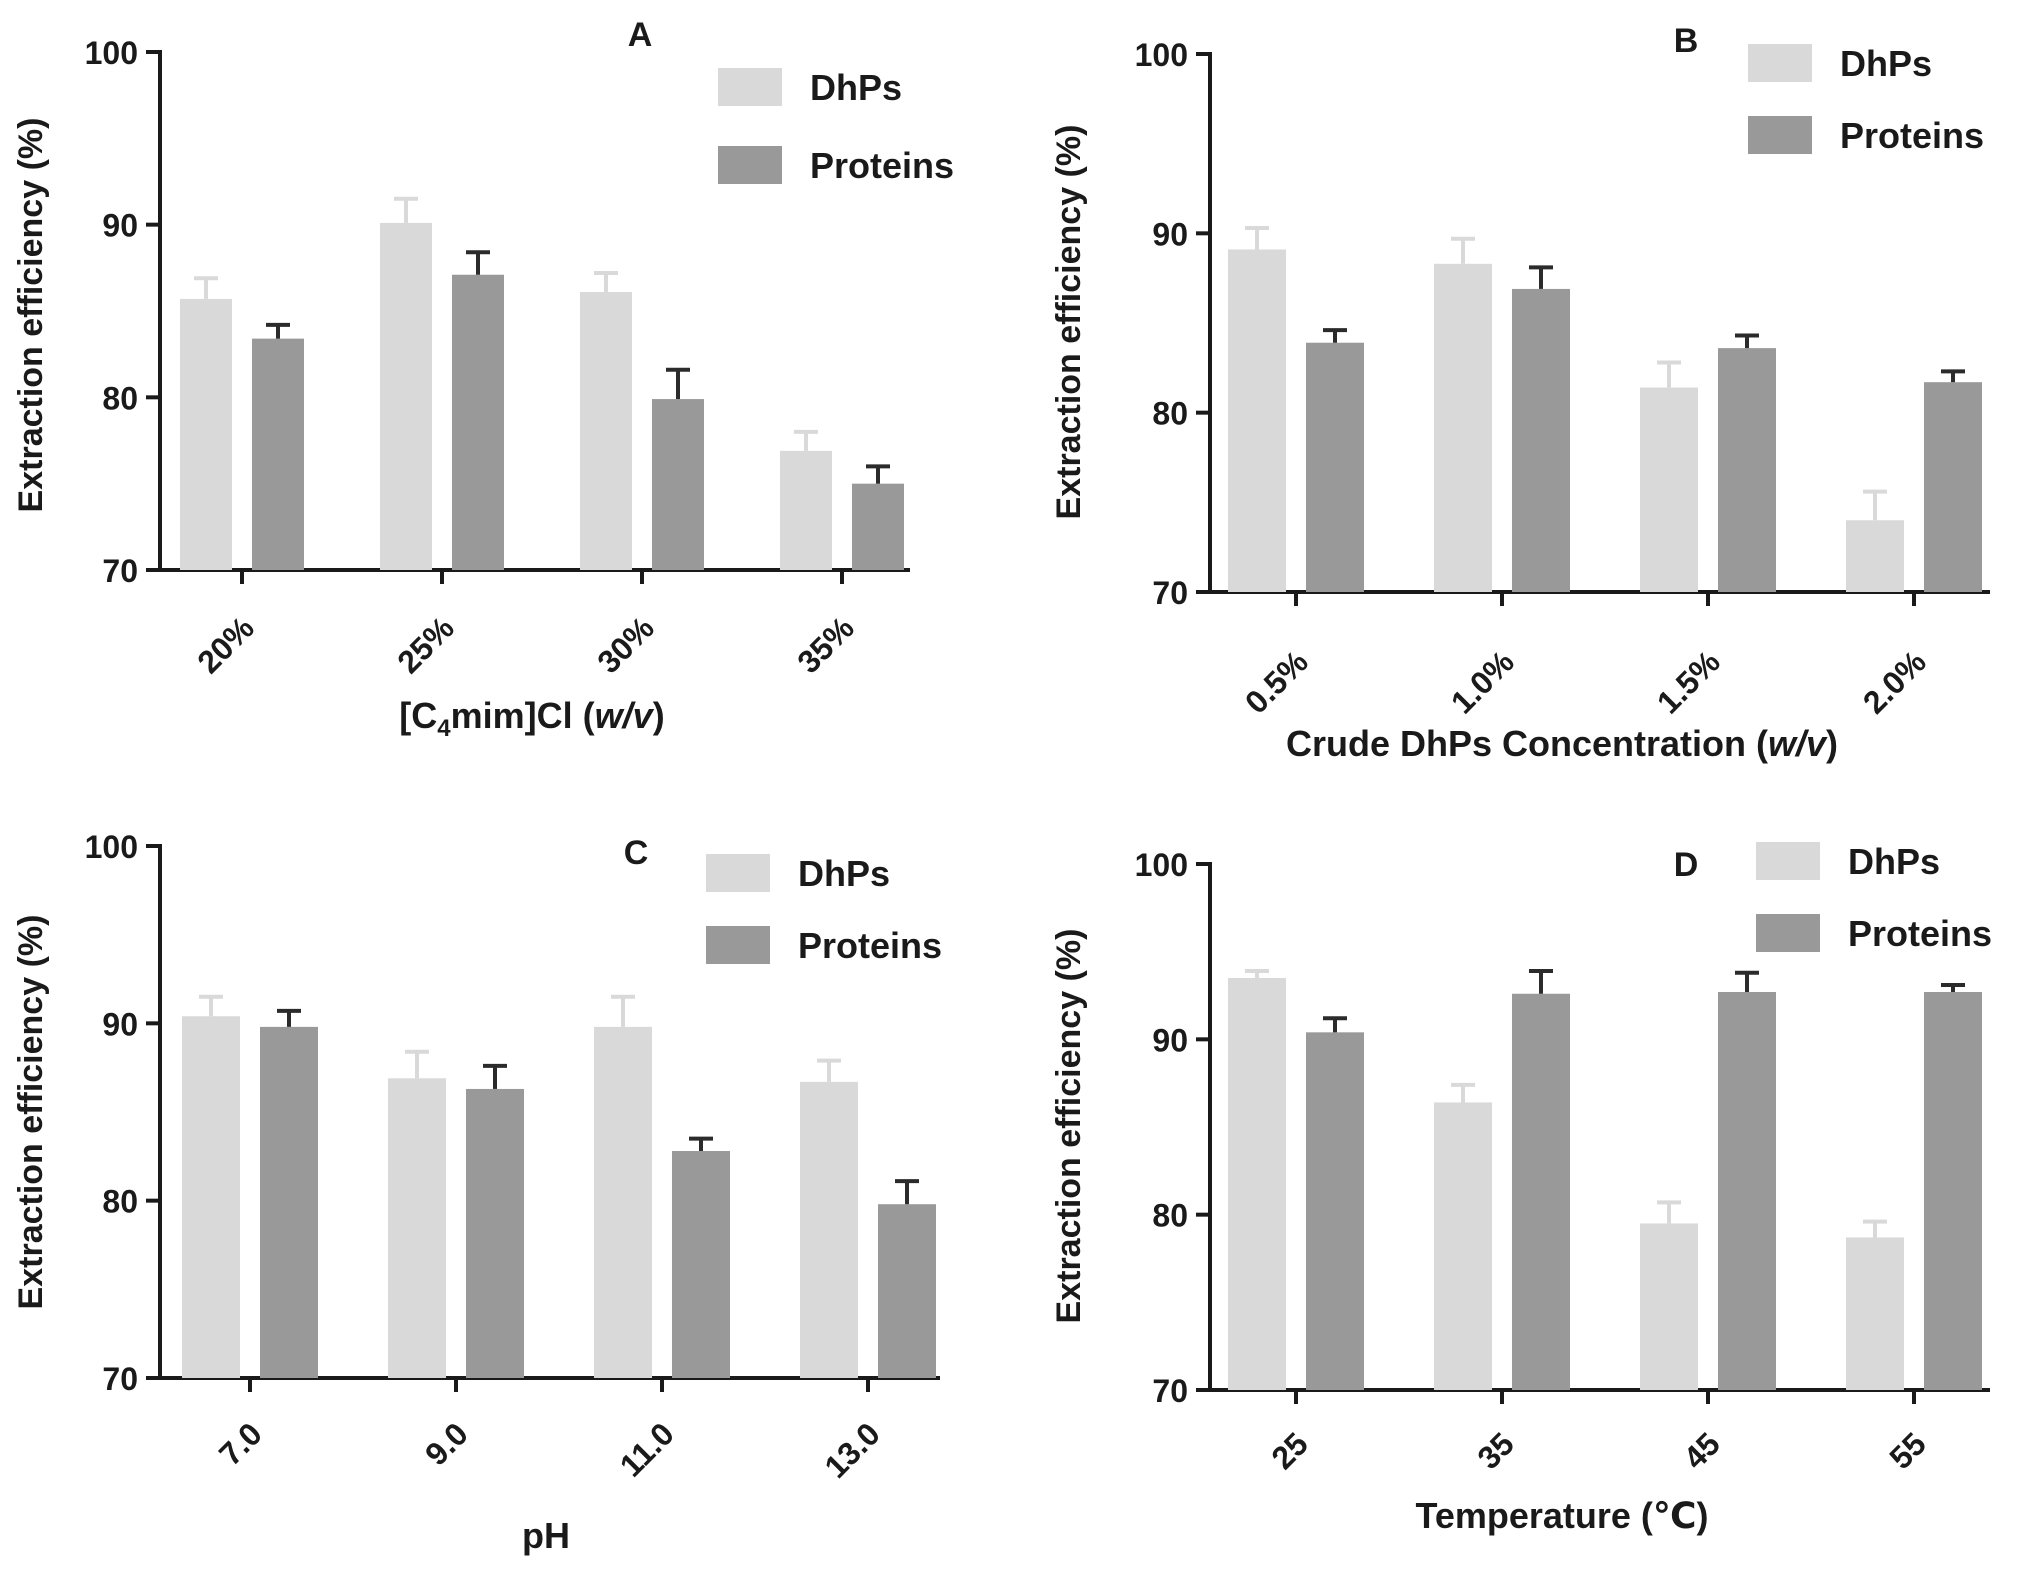 The image size is (2026, 1578). What do you see at coordinates (1482, 681) in the screenshot?
I see `x-tick-label: 1.0%` at bounding box center [1482, 681].